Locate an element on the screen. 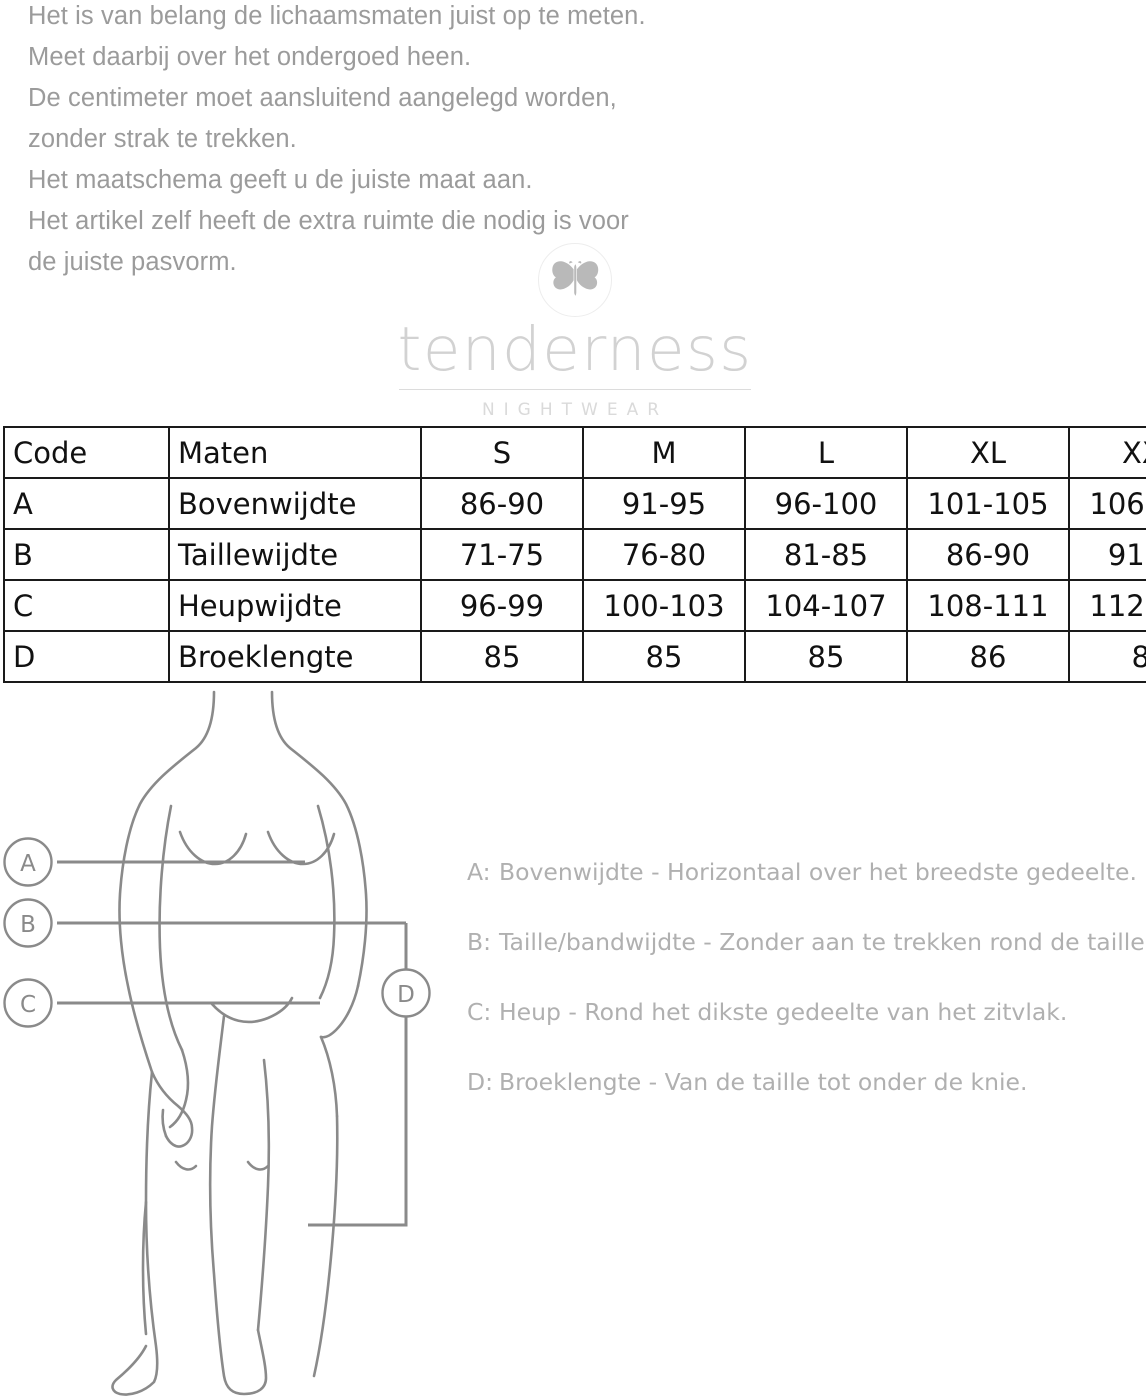 This screenshot has height=1400, width=1146. row-code: B is located at coordinates (86, 554).